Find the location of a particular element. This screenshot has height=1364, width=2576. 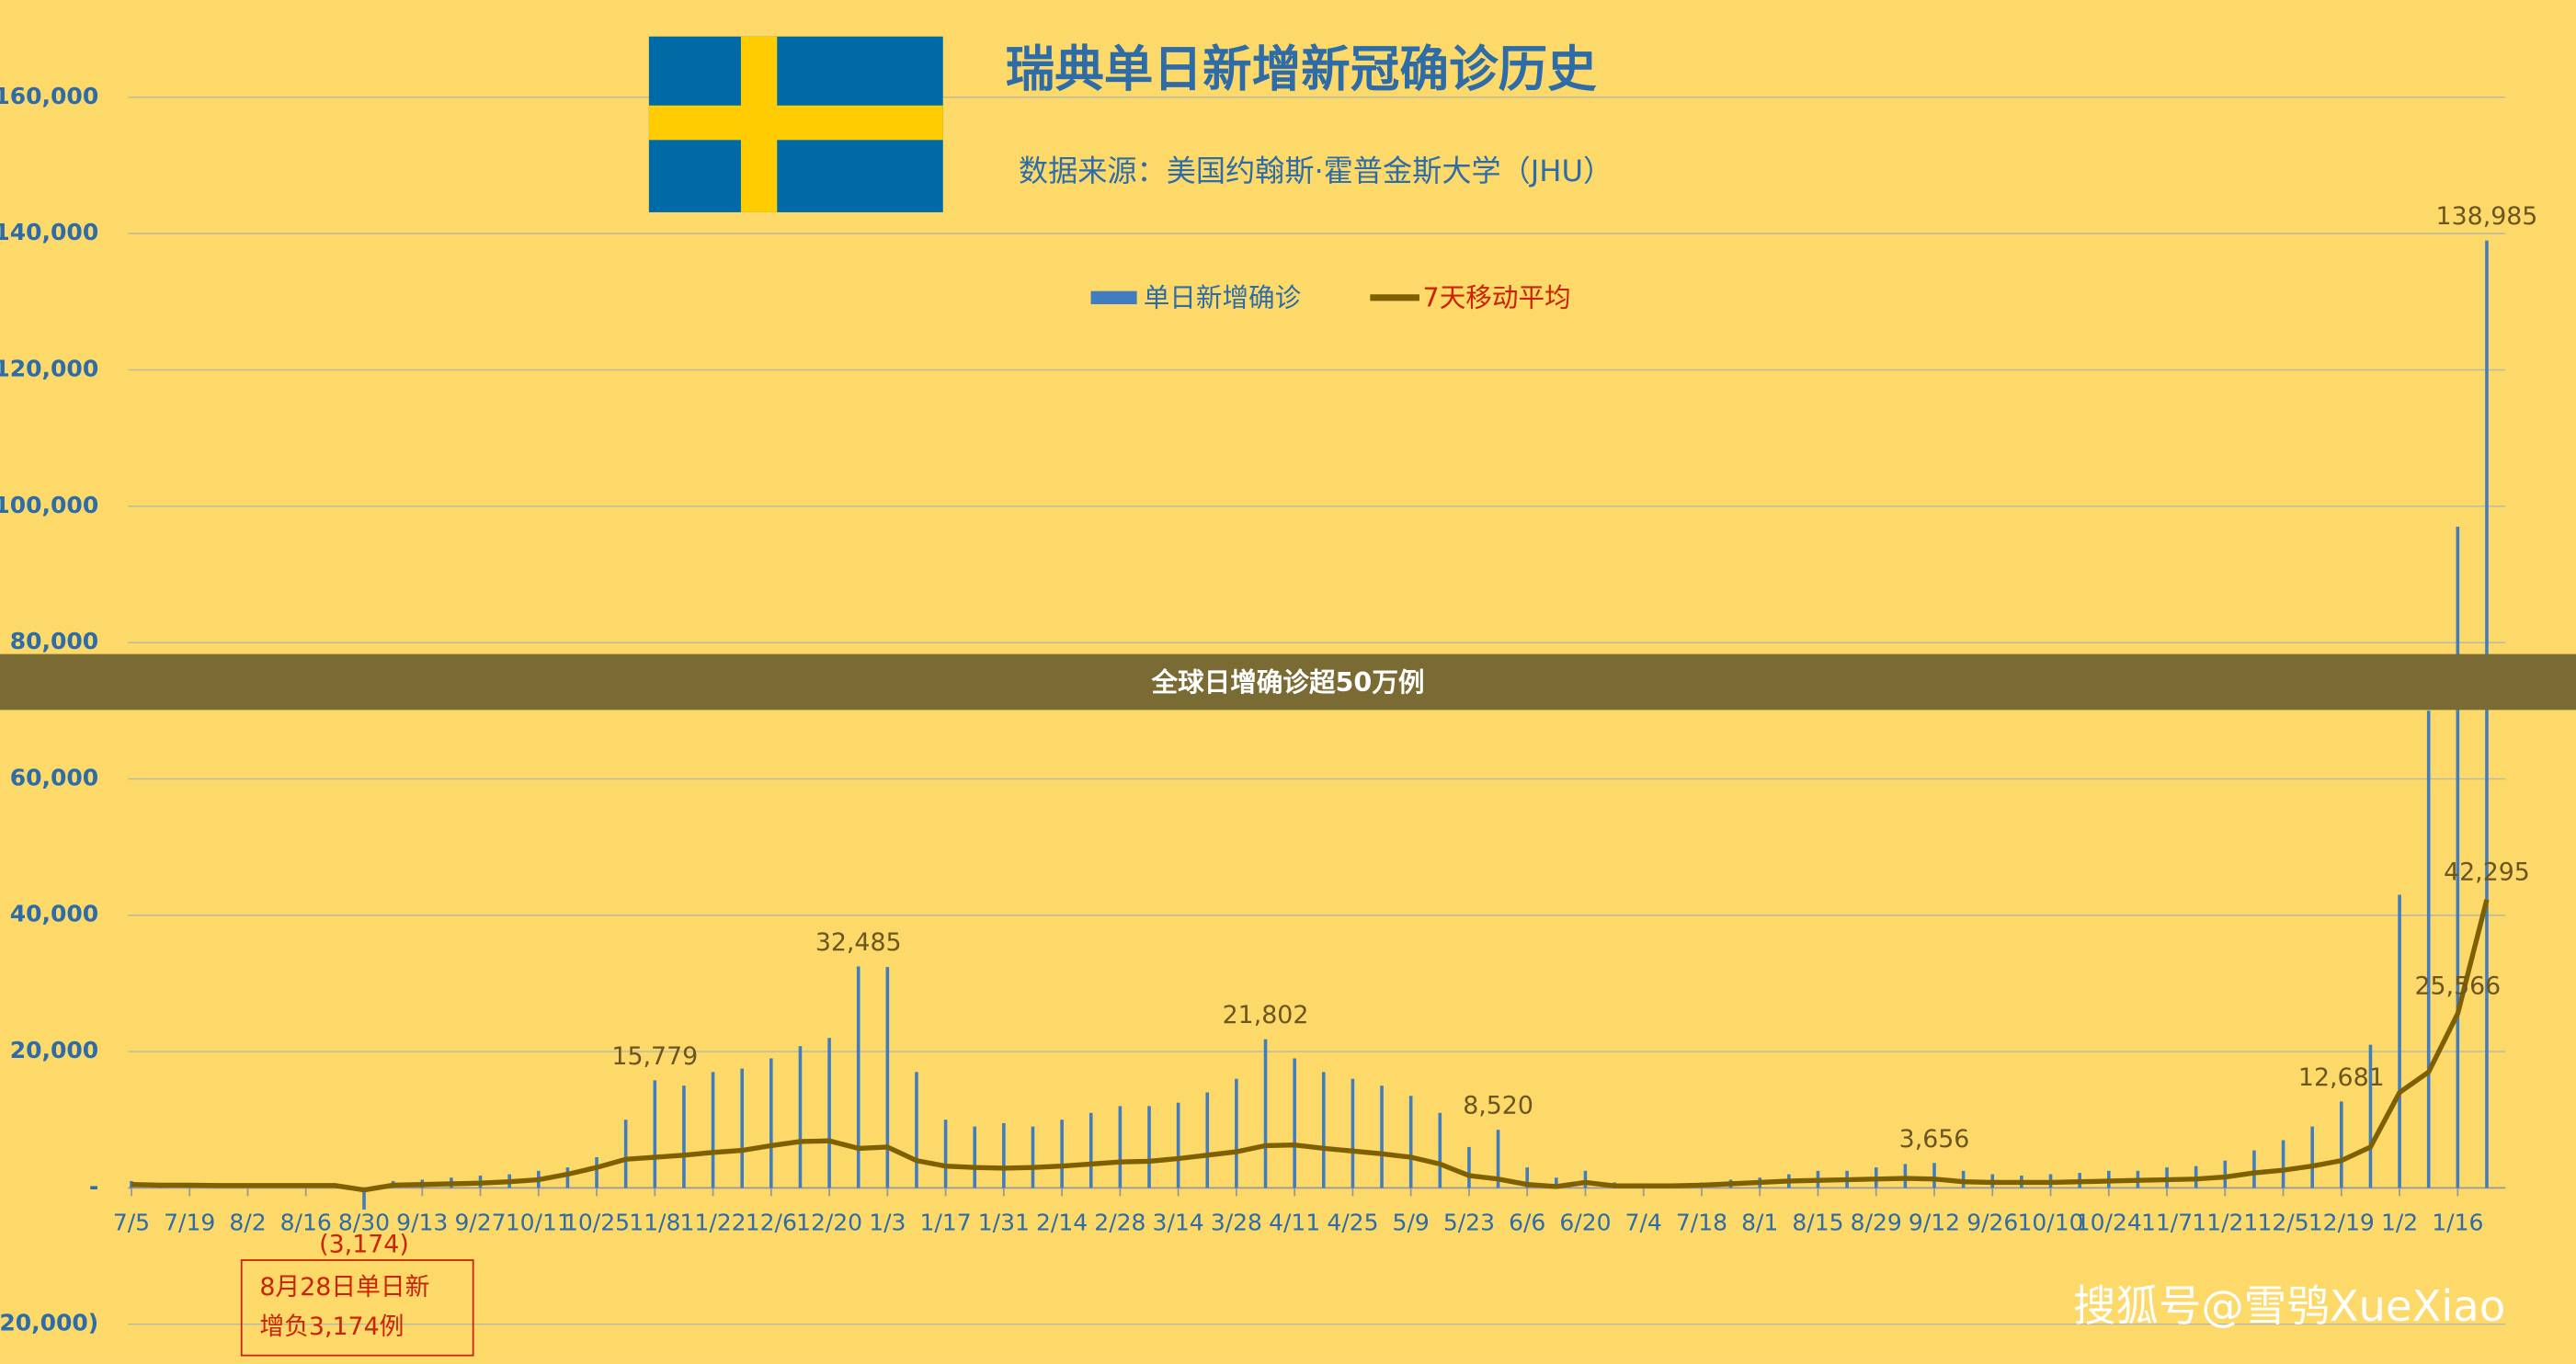

x-tick-label: 11/7 is located at coordinates (2167, 1223).